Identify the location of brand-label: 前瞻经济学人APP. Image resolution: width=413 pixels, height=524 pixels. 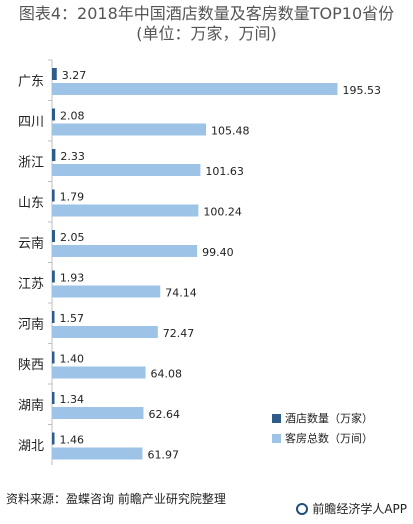
(359, 509).